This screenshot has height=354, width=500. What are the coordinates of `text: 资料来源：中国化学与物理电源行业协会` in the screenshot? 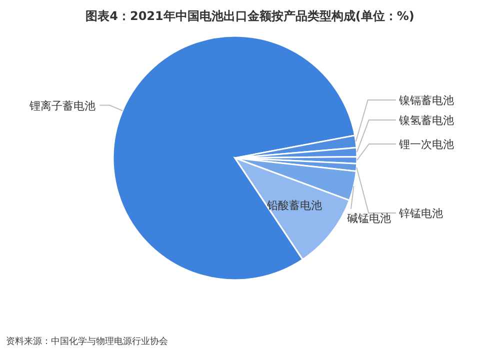 It's located at (87, 341).